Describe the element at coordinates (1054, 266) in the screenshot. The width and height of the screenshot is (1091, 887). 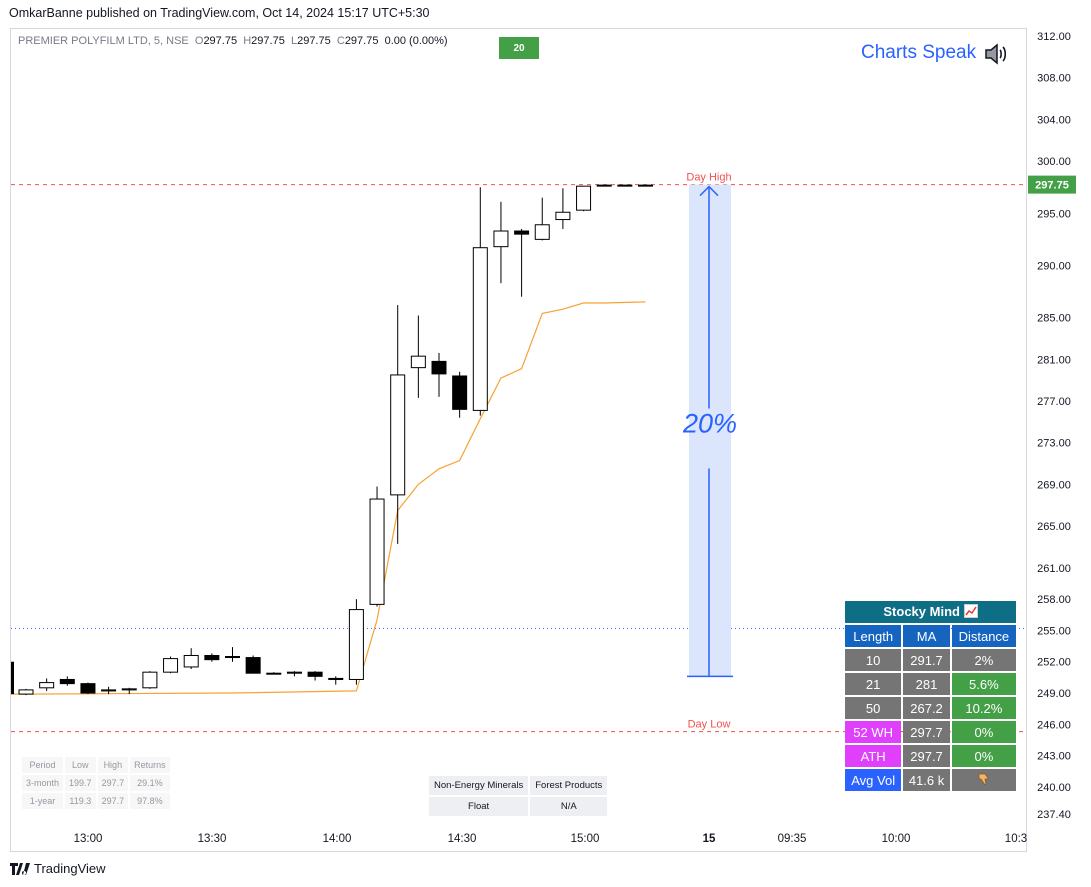
I see `price-tick-label: 290.00` at that location.